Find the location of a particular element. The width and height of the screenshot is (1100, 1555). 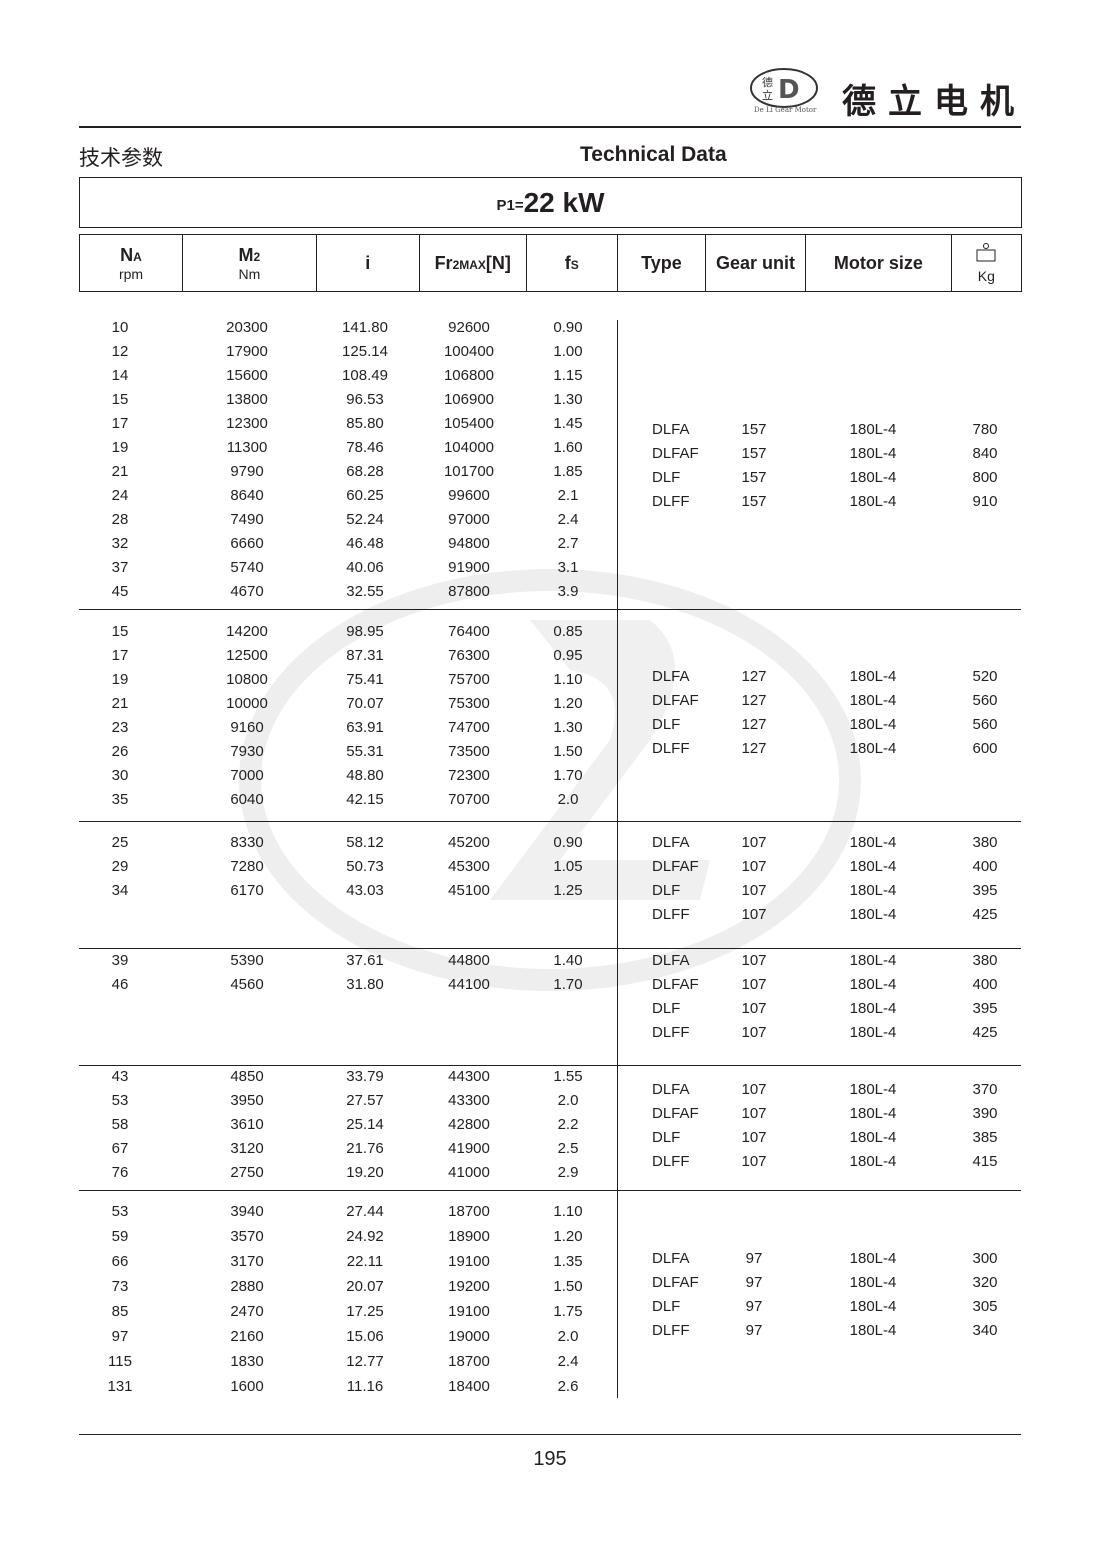

power-value: 22 kW is located at coordinates (564, 202).